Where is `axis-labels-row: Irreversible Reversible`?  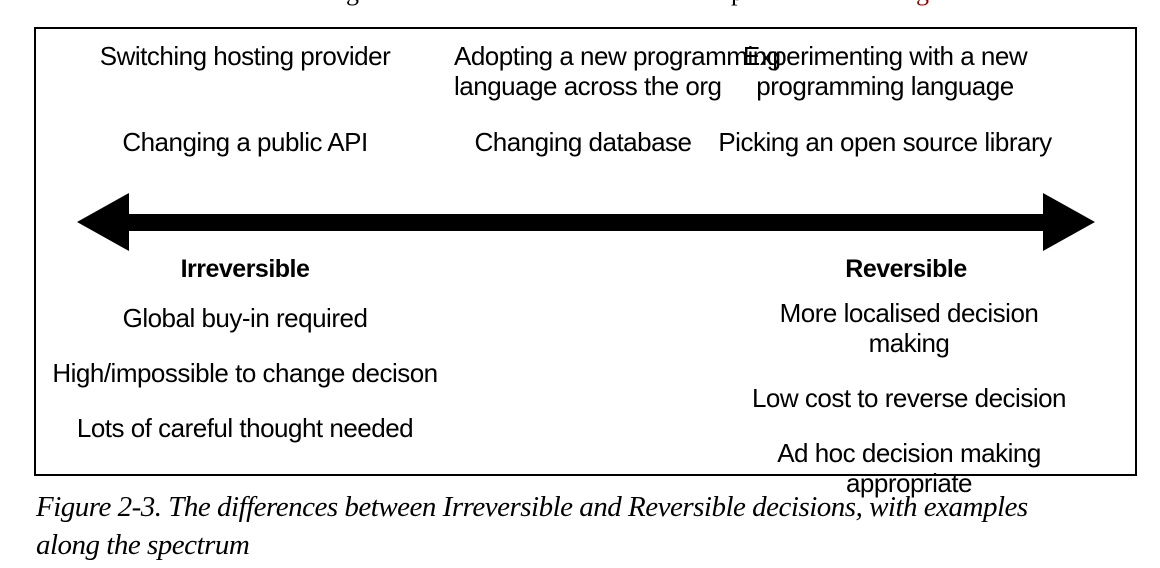
axis-labels-row: Irreversible Reversible is located at coordinates (585, 269).